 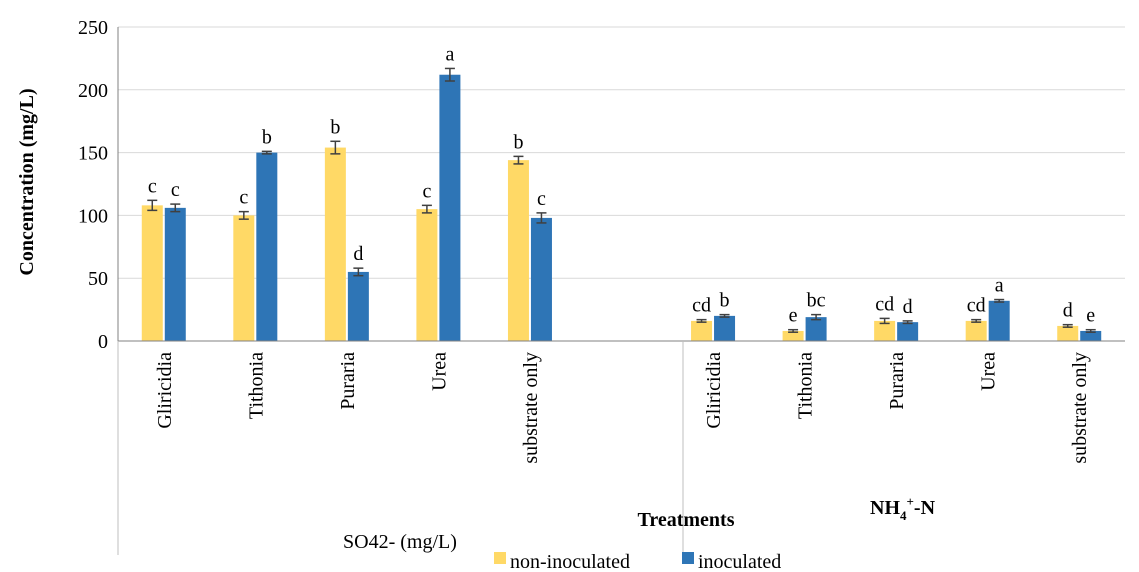 I want to click on group-label-nh4: NH4+-N, so click(x=903, y=508).